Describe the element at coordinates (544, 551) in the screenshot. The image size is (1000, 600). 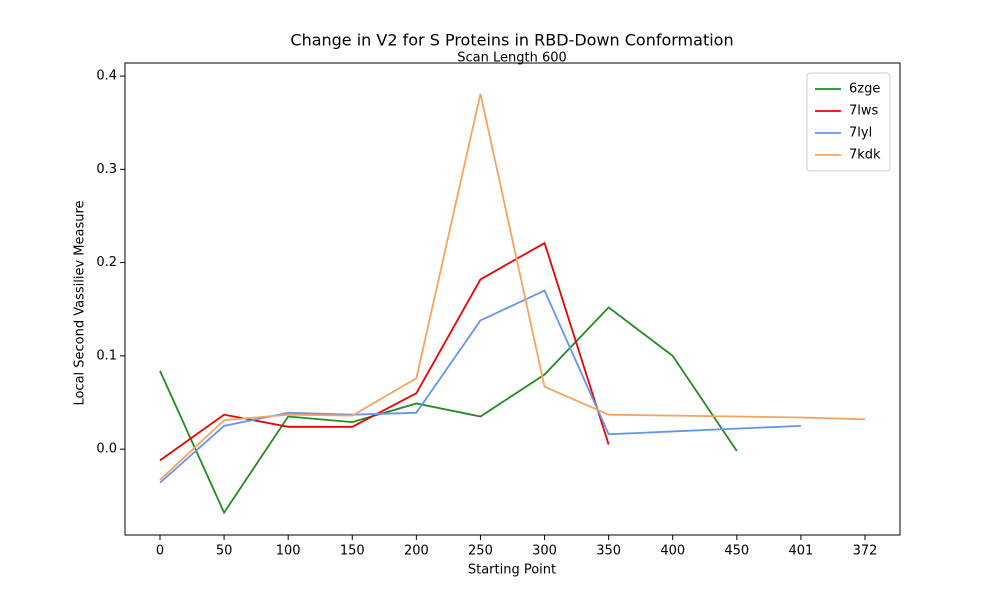
I see `x-tick-label: 300` at that location.